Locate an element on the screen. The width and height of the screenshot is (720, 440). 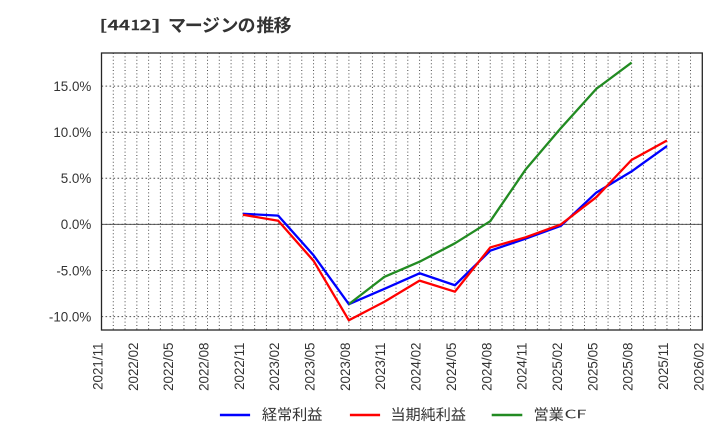
svg-text: 2022/11 is located at coordinates (239, 366).